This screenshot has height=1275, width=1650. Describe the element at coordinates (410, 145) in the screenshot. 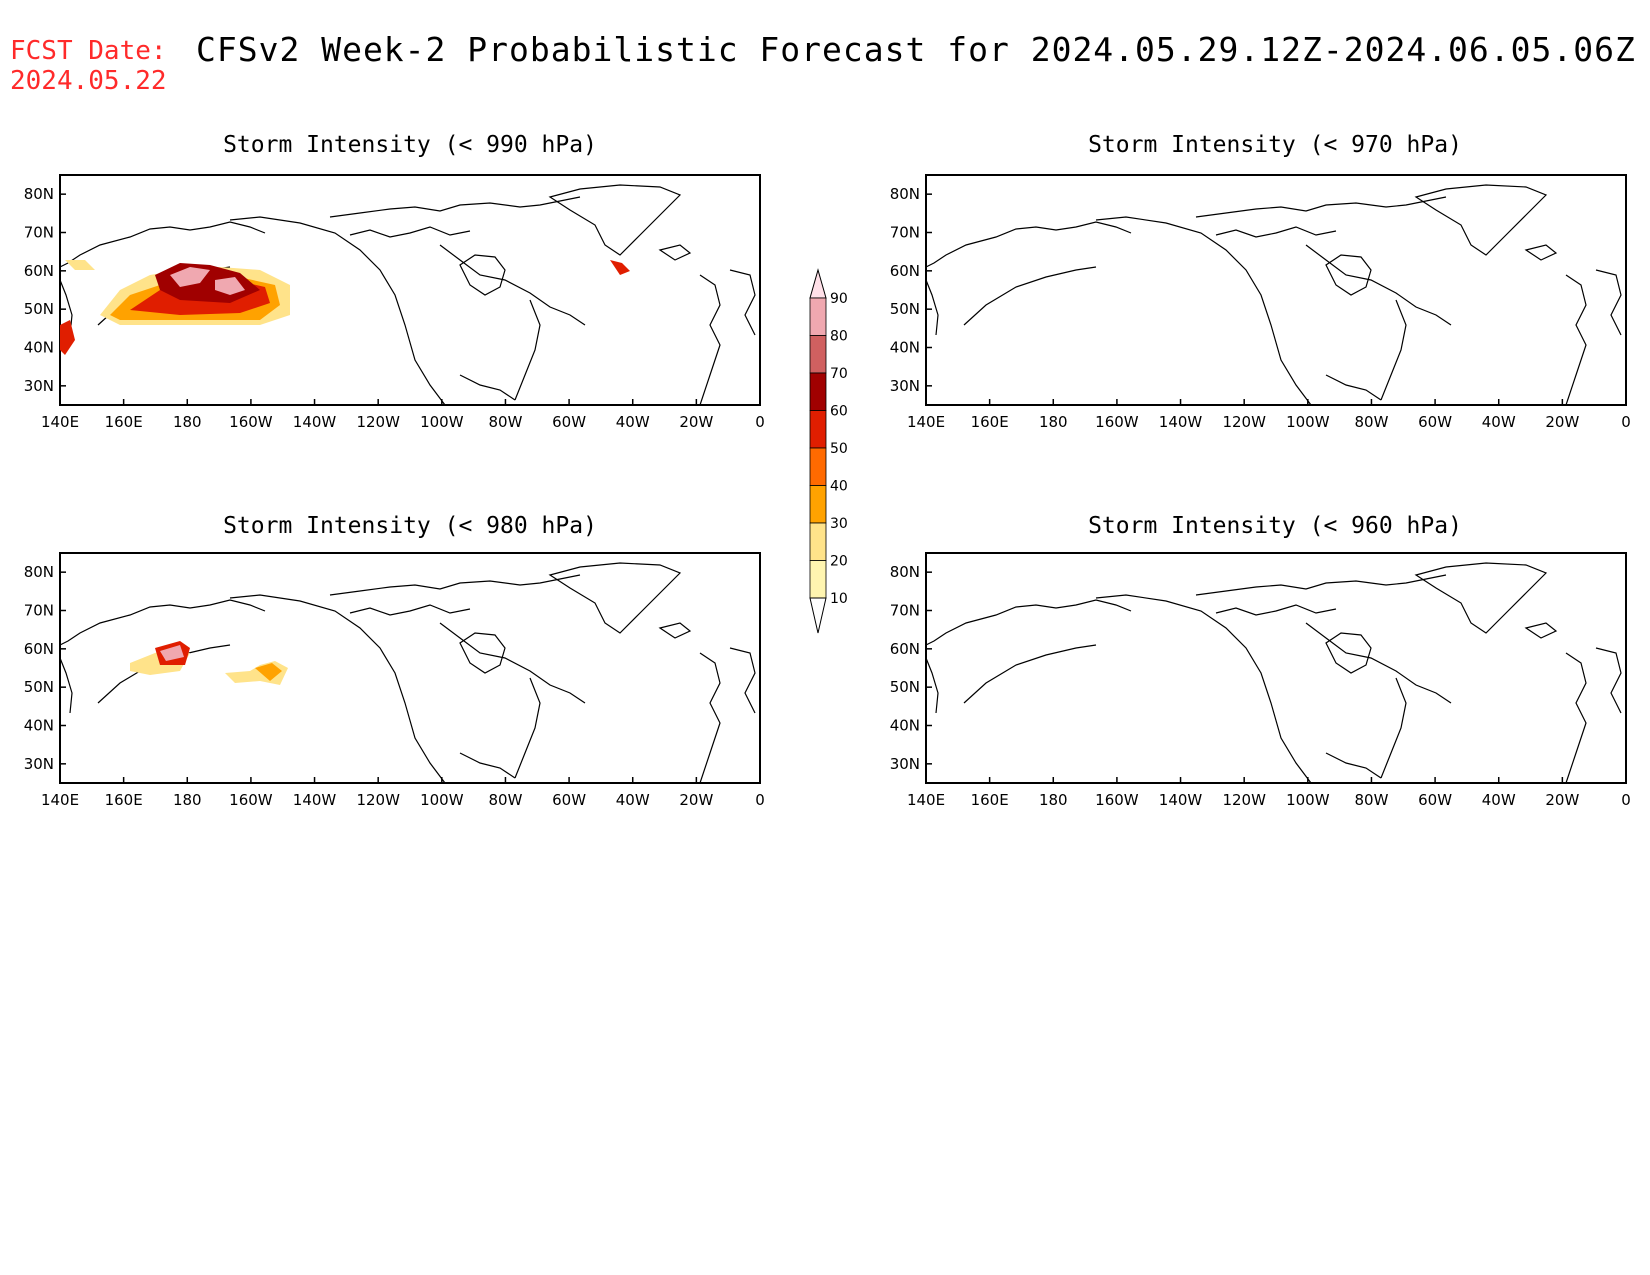

I see `panel-title-990: Storm Intensity (< 990 hPa)` at that location.